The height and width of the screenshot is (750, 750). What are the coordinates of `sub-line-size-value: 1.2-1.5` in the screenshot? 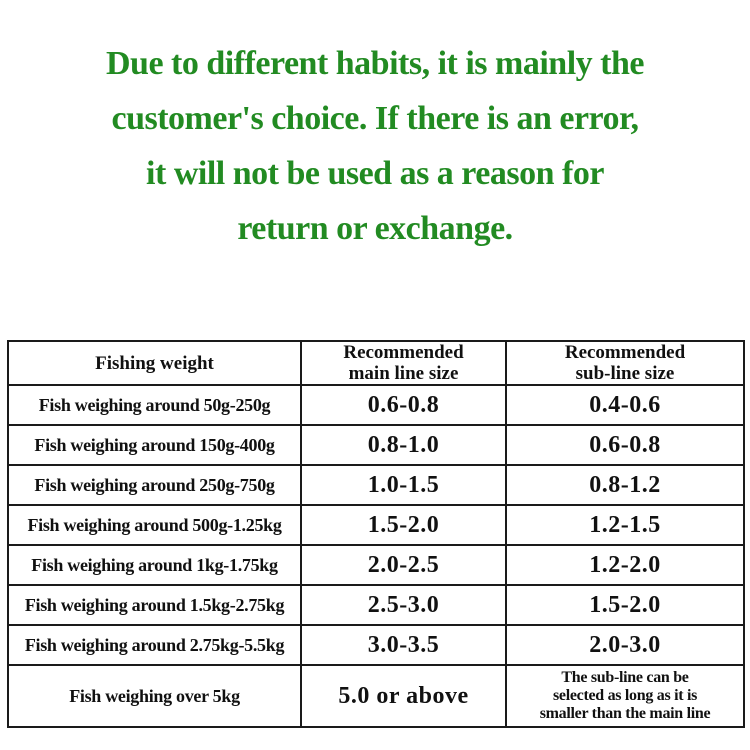 It's located at (625, 525).